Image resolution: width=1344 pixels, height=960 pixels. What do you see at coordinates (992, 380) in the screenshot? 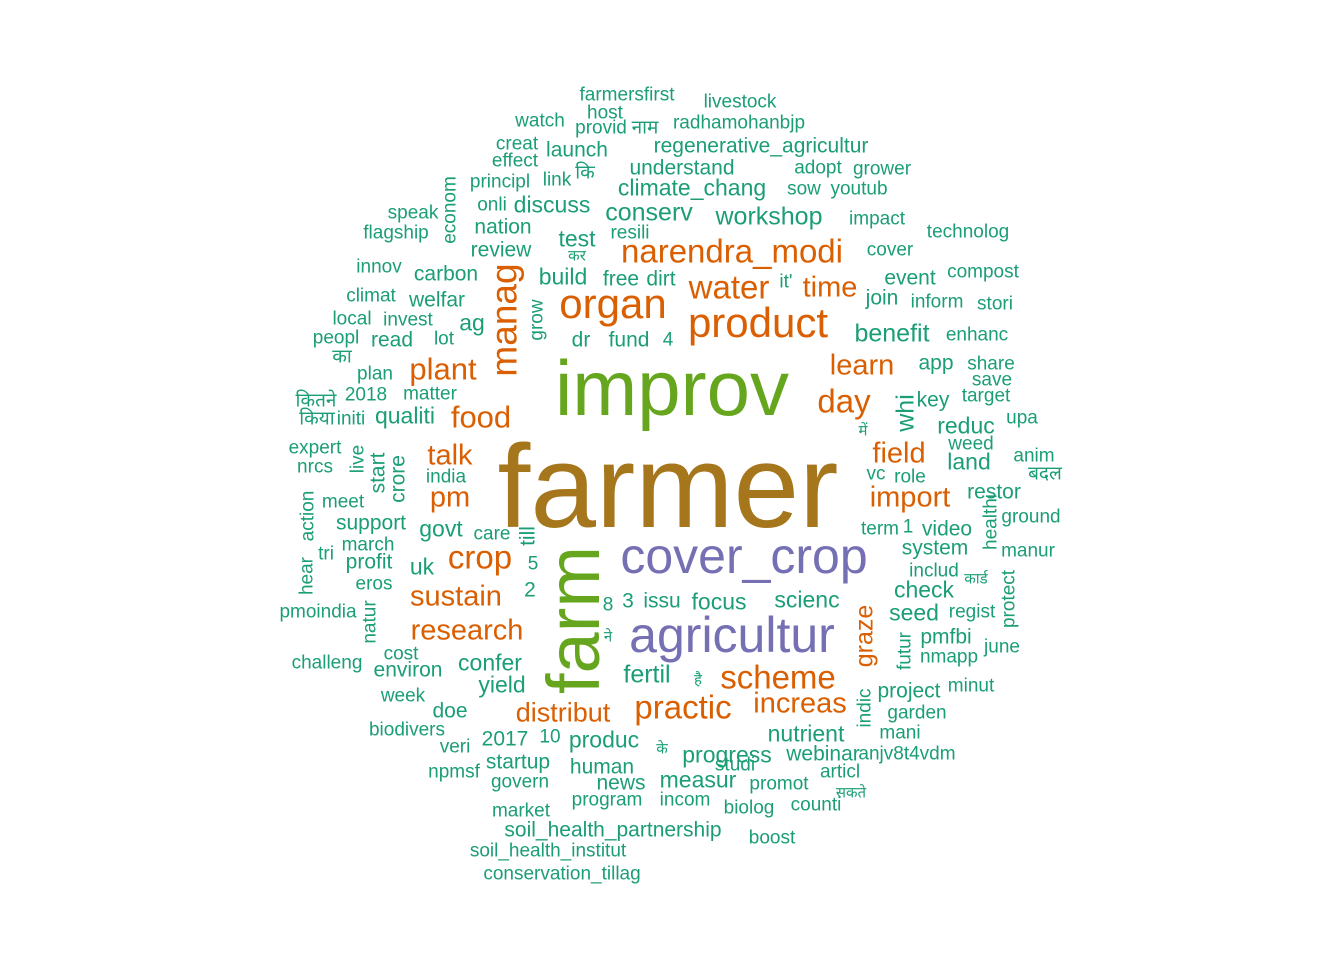
I see `word-91: save` at bounding box center [992, 380].